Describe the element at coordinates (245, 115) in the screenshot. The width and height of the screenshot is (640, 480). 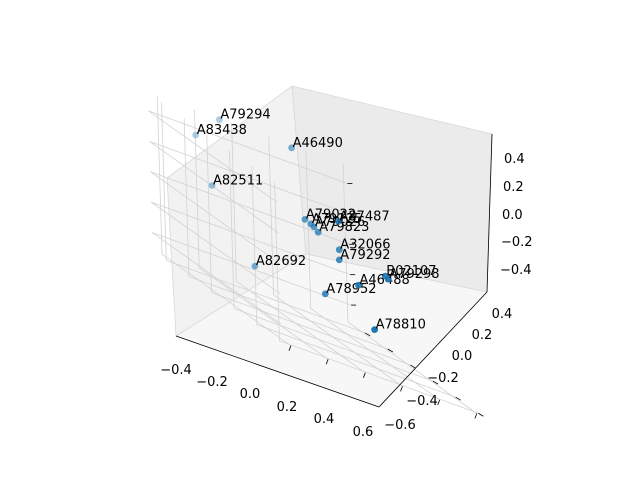
I see `point-label: A79294` at that location.